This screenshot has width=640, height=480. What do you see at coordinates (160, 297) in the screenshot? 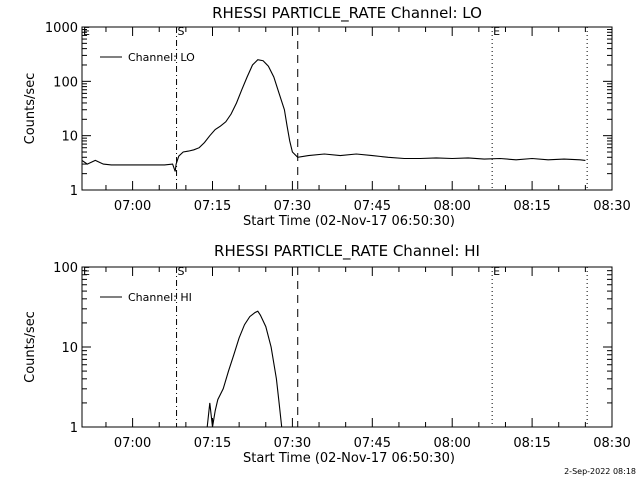
I see `legend-label: Channel: HI` at bounding box center [160, 297].